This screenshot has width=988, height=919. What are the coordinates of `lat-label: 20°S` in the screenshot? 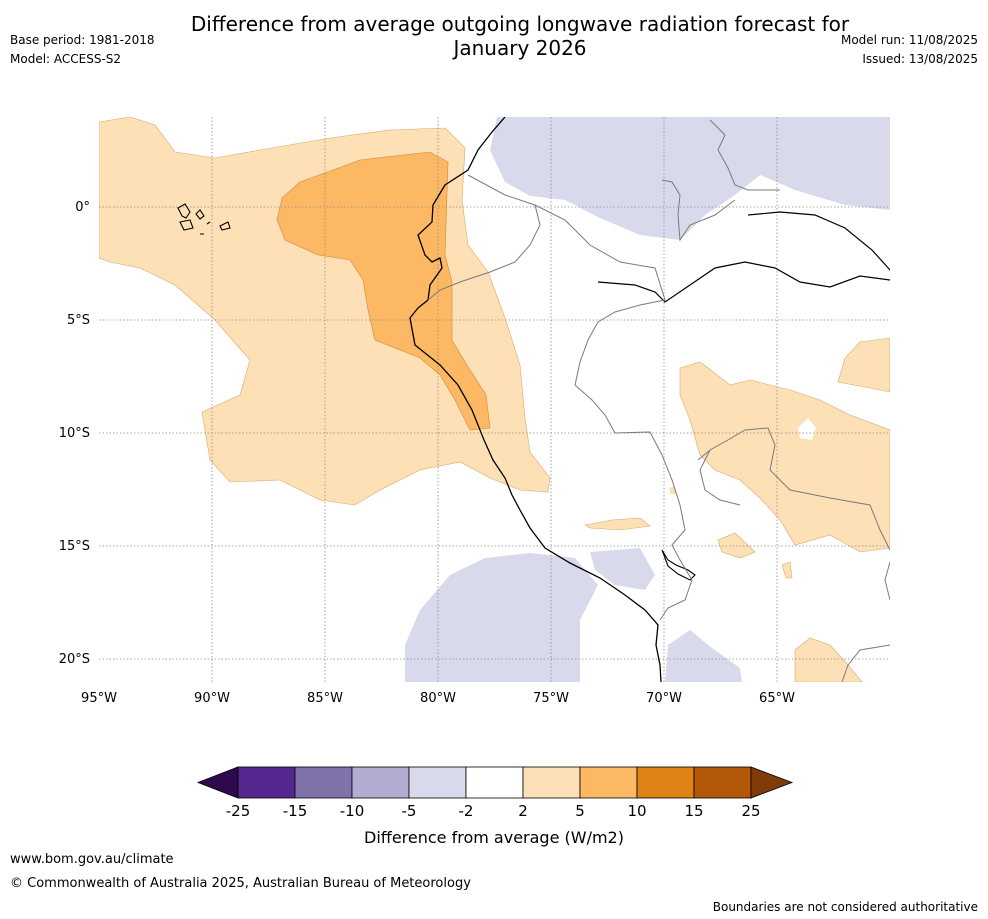 It's located at (74, 659).